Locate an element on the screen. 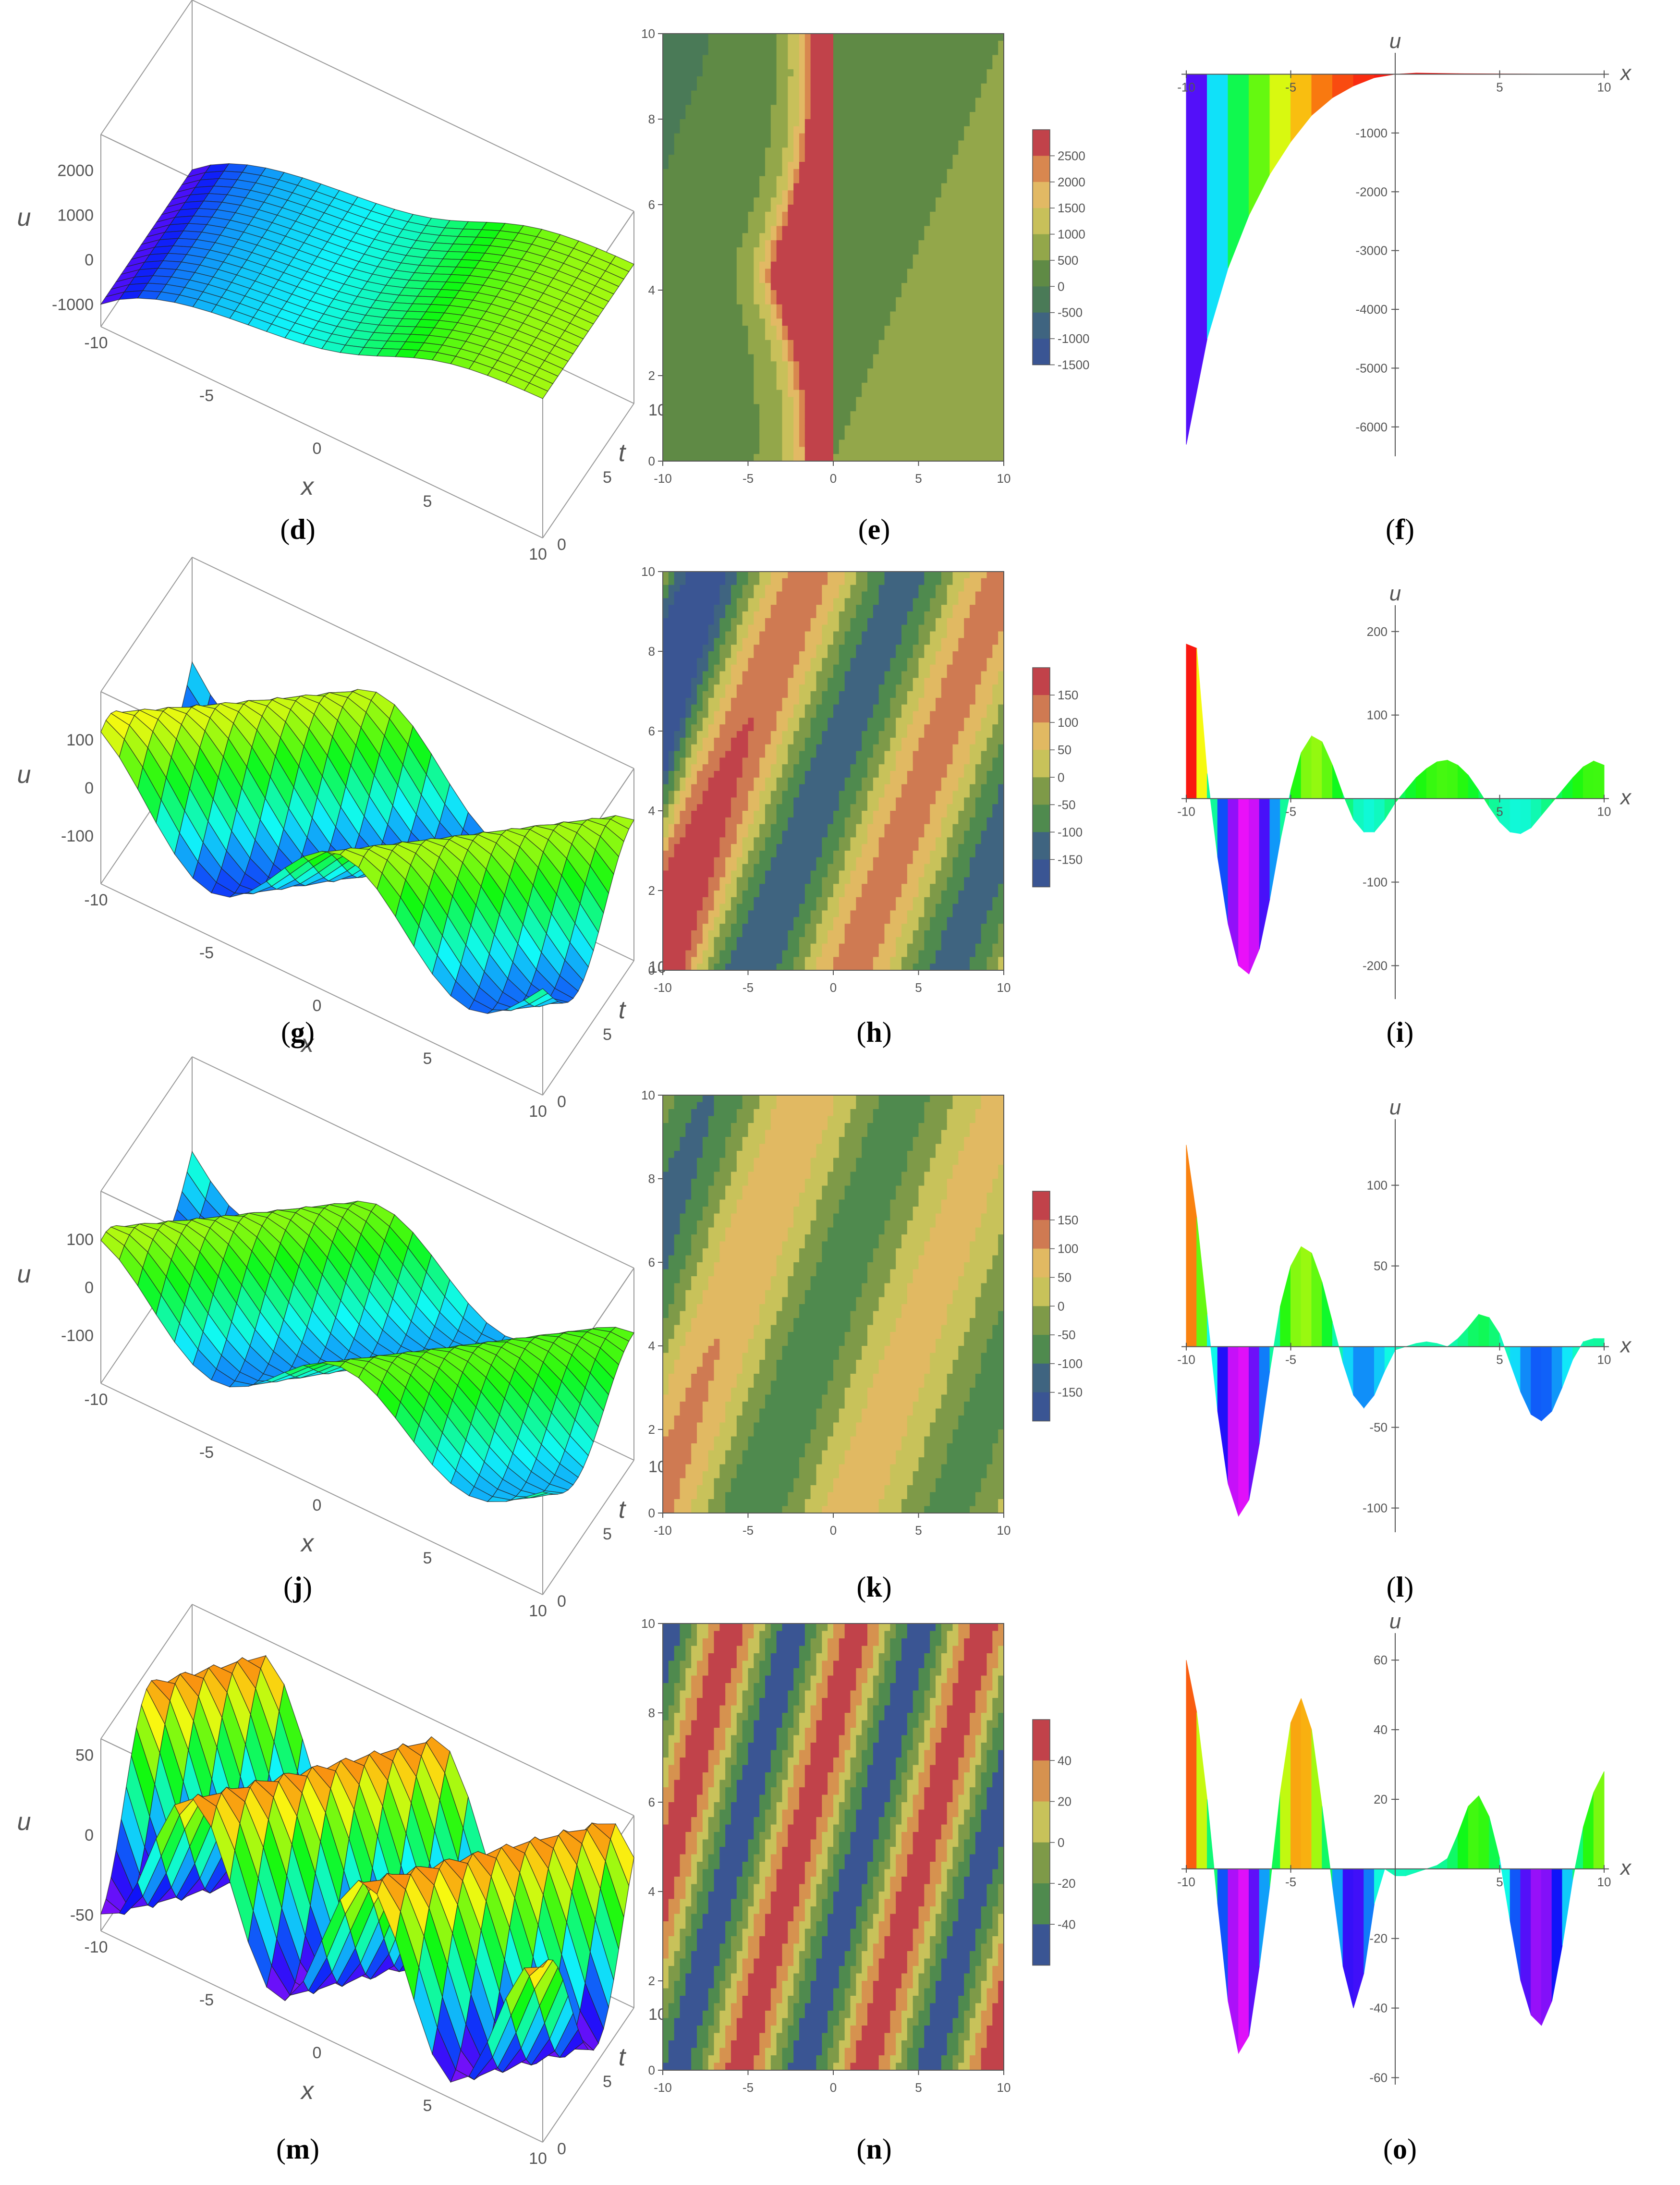 The width and height of the screenshot is (1680, 2185). x-tick-label: 10 is located at coordinates (538, 554).